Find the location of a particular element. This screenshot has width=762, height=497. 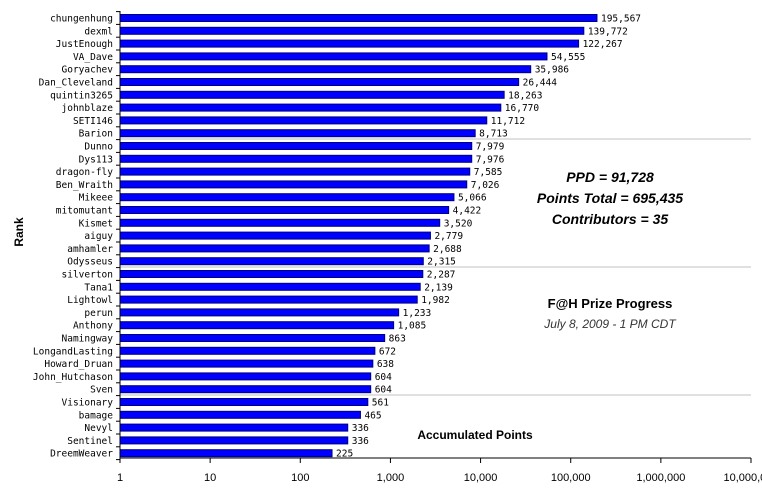

progress-title: F@H Prize Progress is located at coordinates (610, 303).